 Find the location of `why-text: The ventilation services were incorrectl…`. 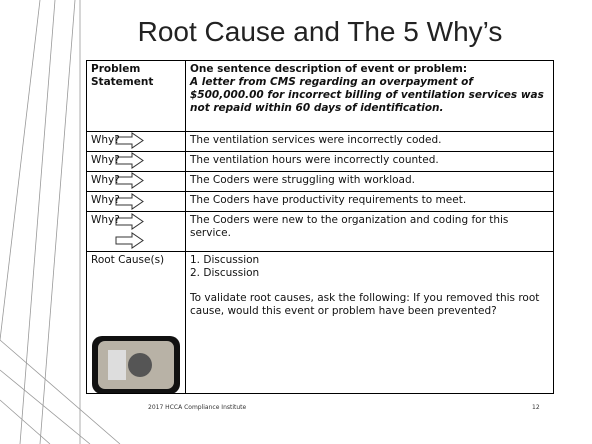

why-text: The ventilation services were incorrectl… is located at coordinates (369, 141).